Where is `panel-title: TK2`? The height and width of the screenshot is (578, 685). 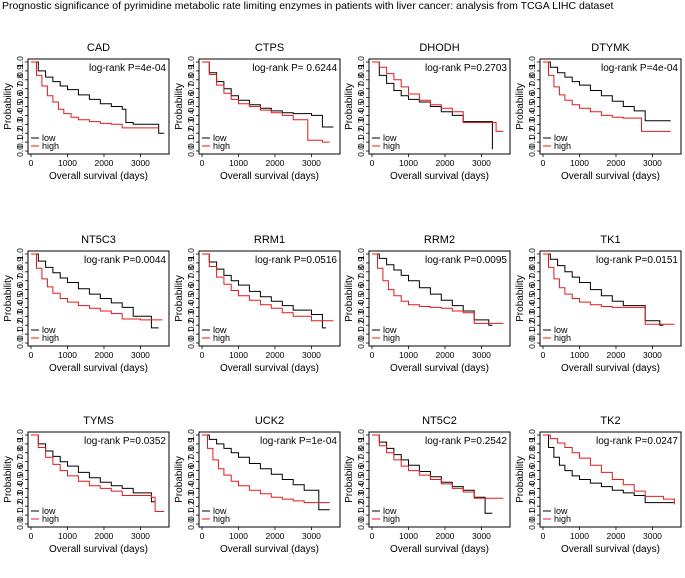
panel-title: TK2 is located at coordinates (610, 421).